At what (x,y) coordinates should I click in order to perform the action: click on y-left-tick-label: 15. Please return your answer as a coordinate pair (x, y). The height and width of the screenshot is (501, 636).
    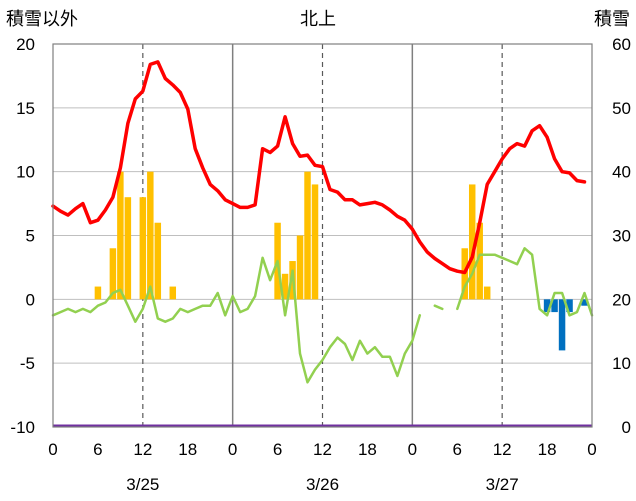
    Looking at the image, I should click on (25, 108).